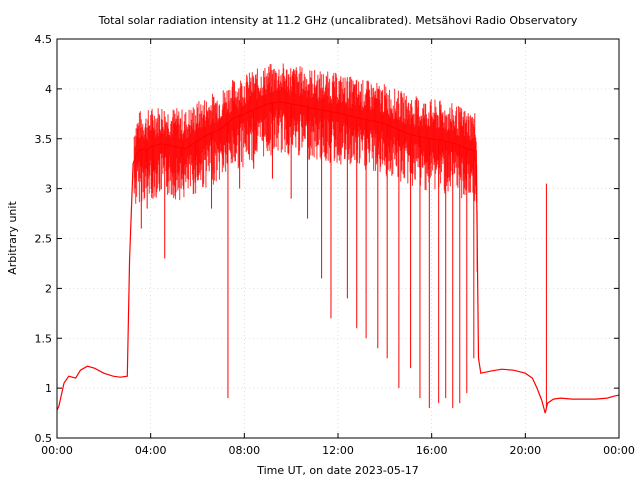  Describe the element at coordinates (48, 388) in the screenshot. I see `y-tick-label: 1` at that location.